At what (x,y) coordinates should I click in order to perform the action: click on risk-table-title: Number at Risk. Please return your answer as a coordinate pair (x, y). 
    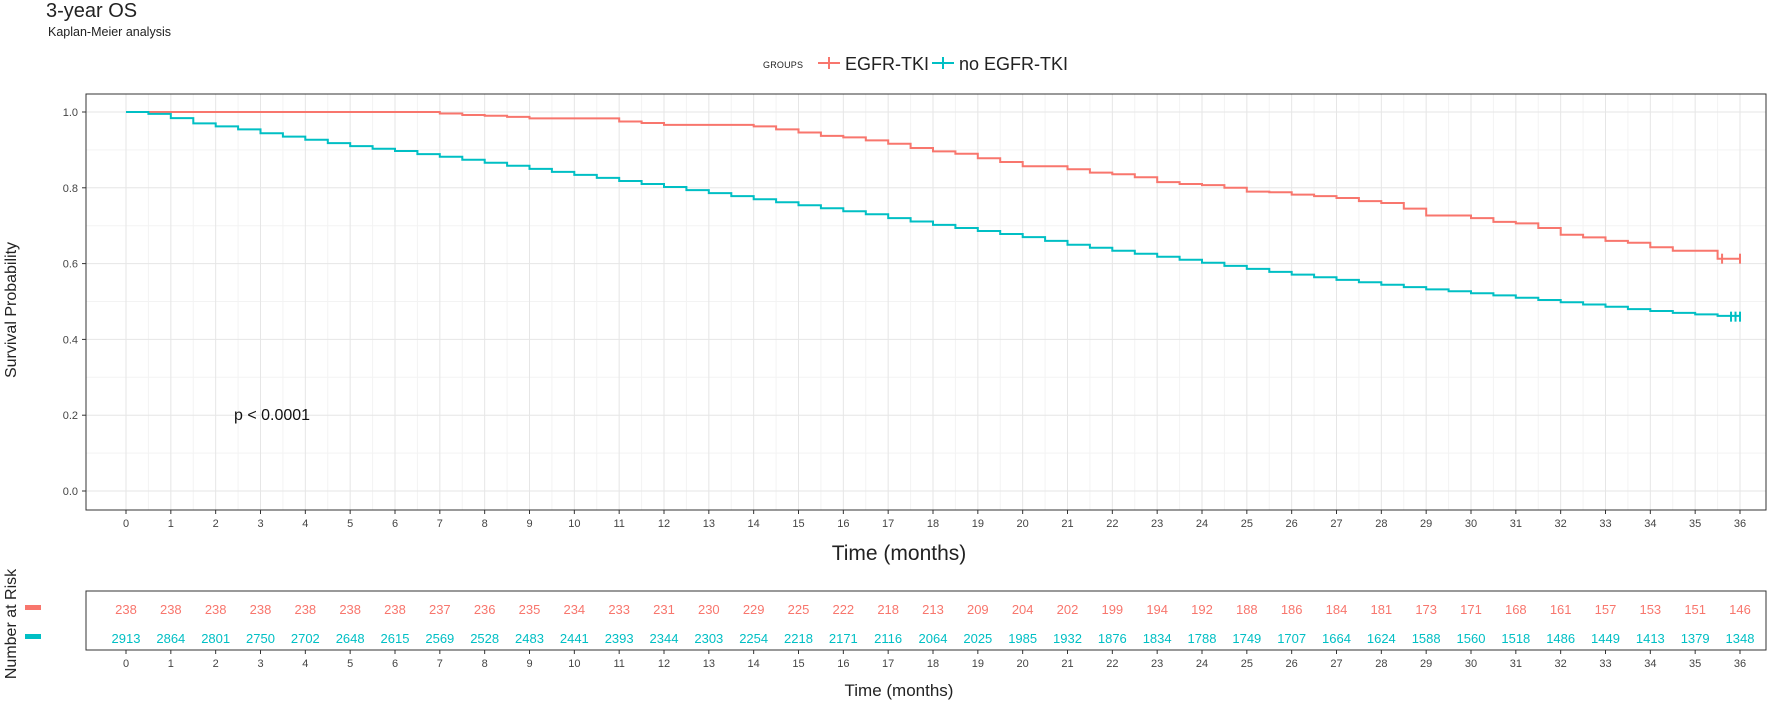
    Looking at the image, I should click on (11, 623).